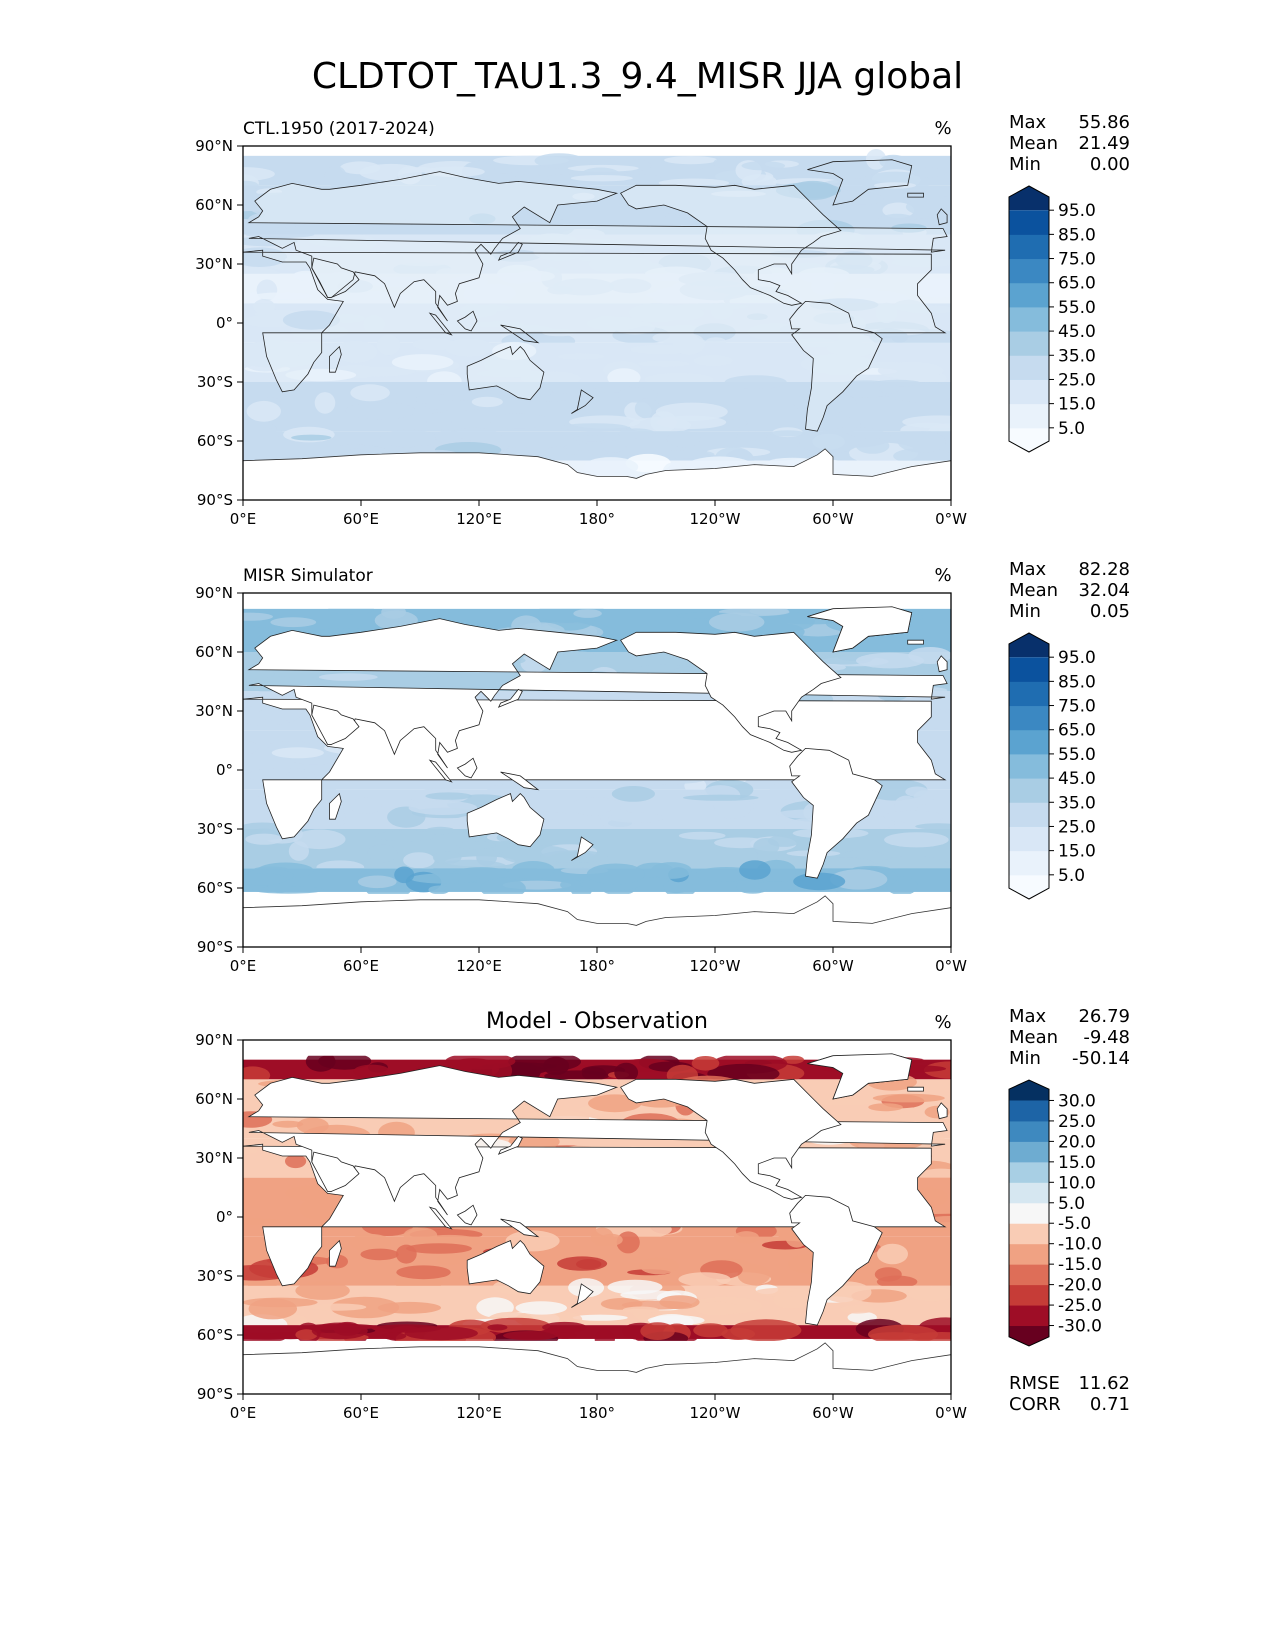  Describe the element at coordinates (335, 724) in the screenshot. I see `coastline-arabia_fix` at that location.